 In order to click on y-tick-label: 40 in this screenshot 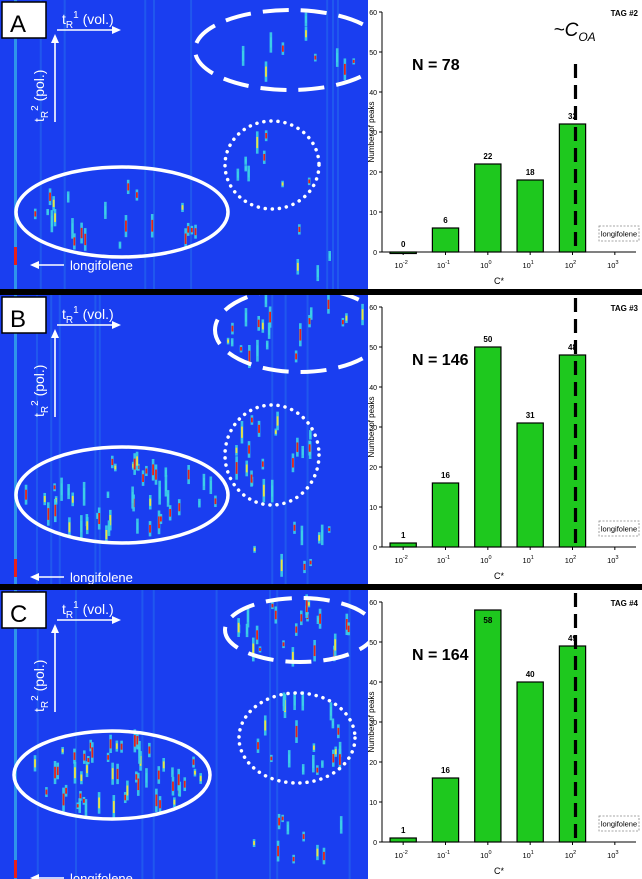, I will do `click(373, 93)`.